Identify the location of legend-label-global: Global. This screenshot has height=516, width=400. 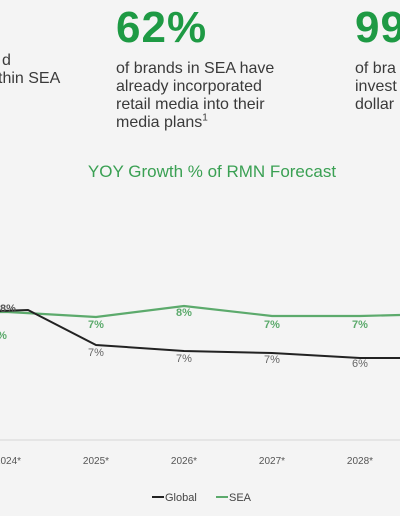
(181, 498).